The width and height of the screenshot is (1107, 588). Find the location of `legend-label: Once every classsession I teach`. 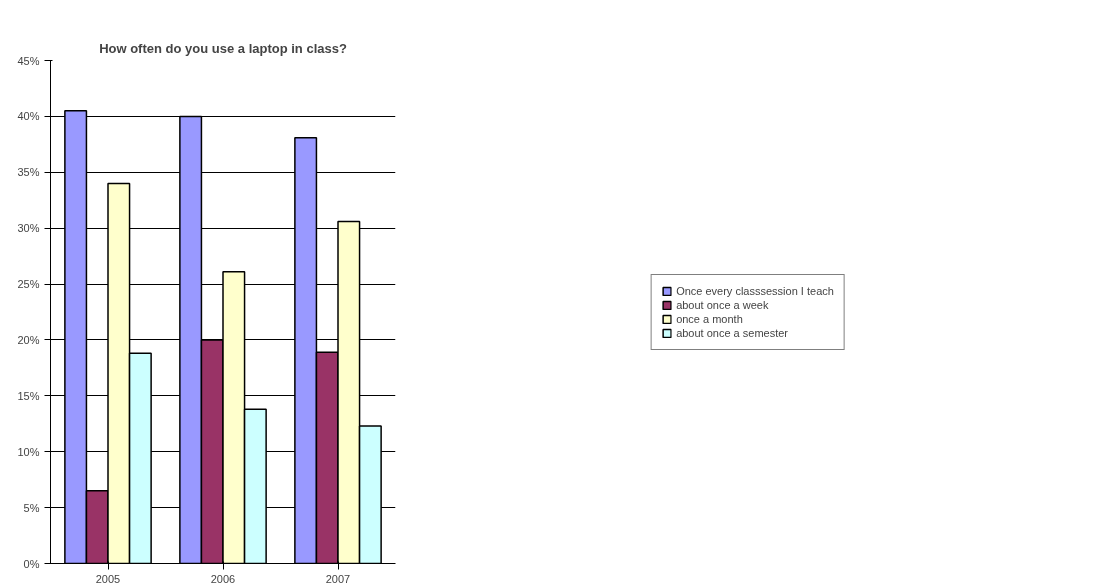

legend-label: Once every classsession I teach is located at coordinates (755, 290).